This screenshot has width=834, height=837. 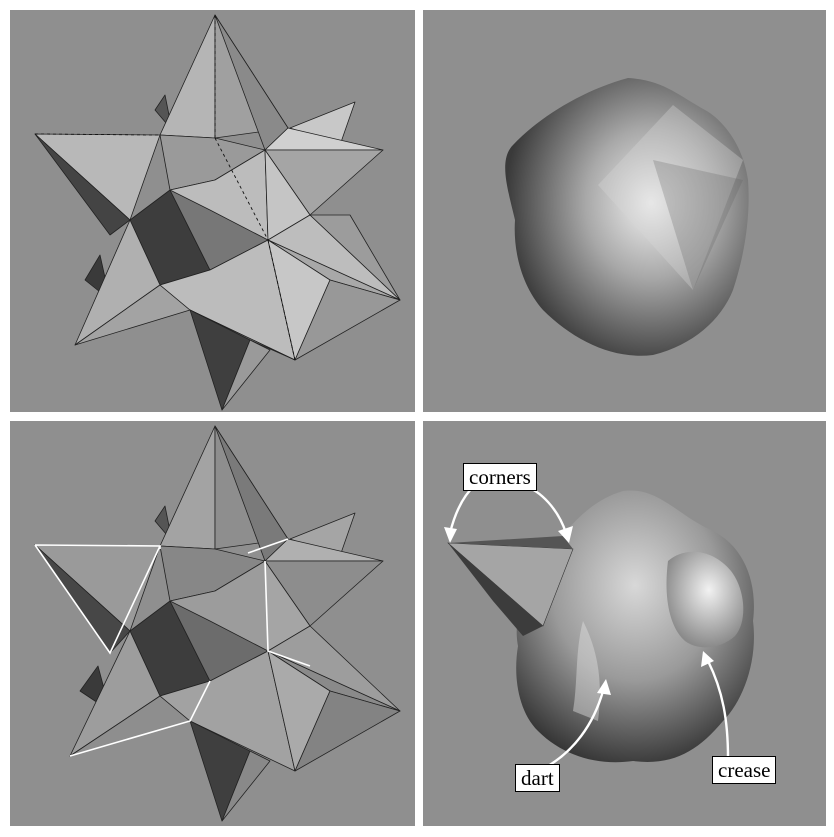 What do you see at coordinates (537, 778) in the screenshot?
I see `dart-label: dart` at bounding box center [537, 778].